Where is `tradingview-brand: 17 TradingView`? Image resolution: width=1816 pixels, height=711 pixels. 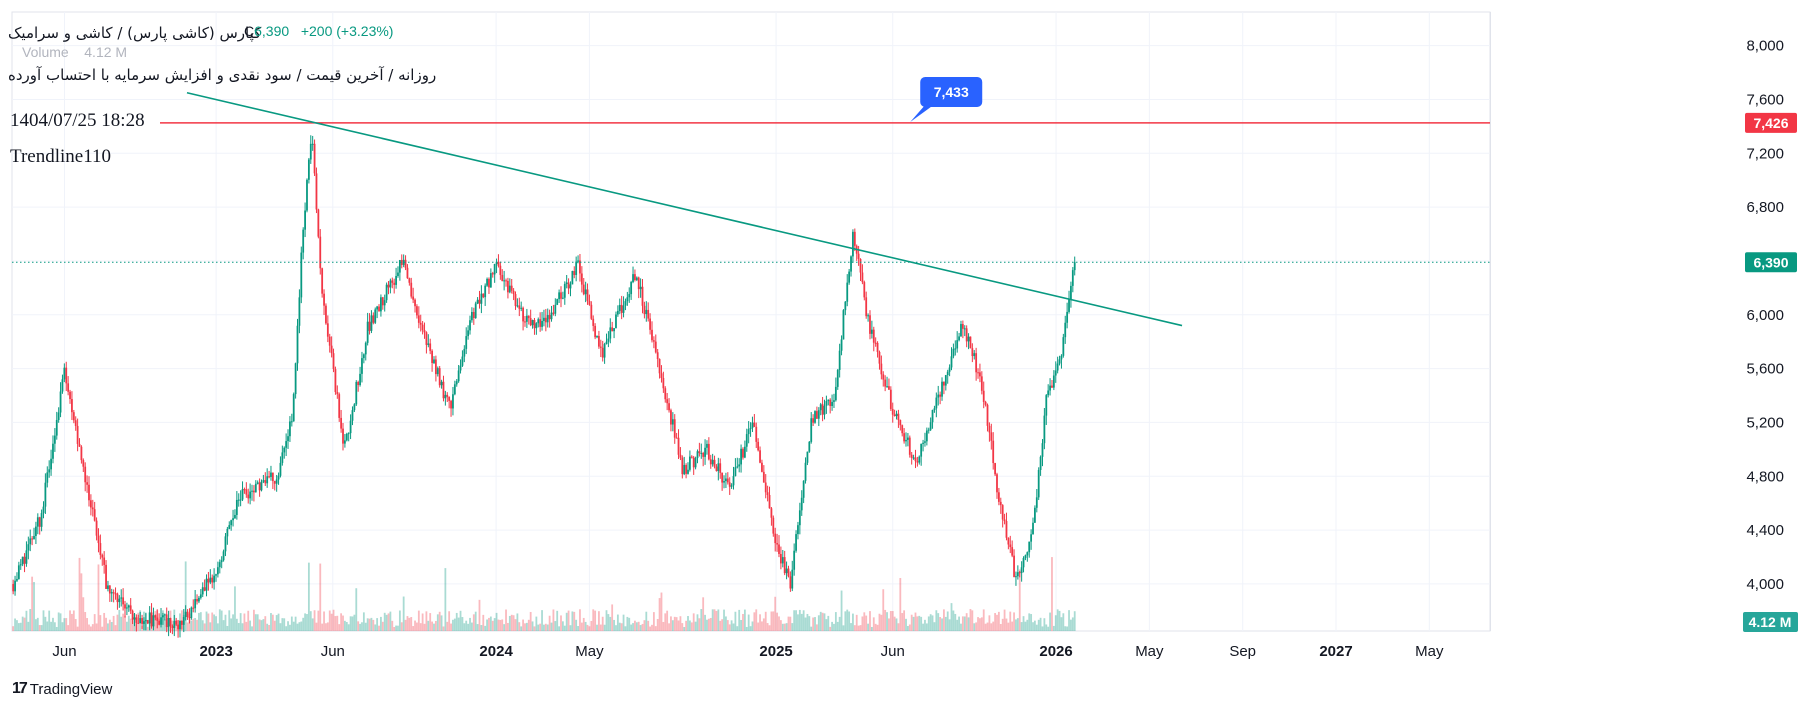 tradingview-brand: 17 TradingView is located at coordinates (62, 689).